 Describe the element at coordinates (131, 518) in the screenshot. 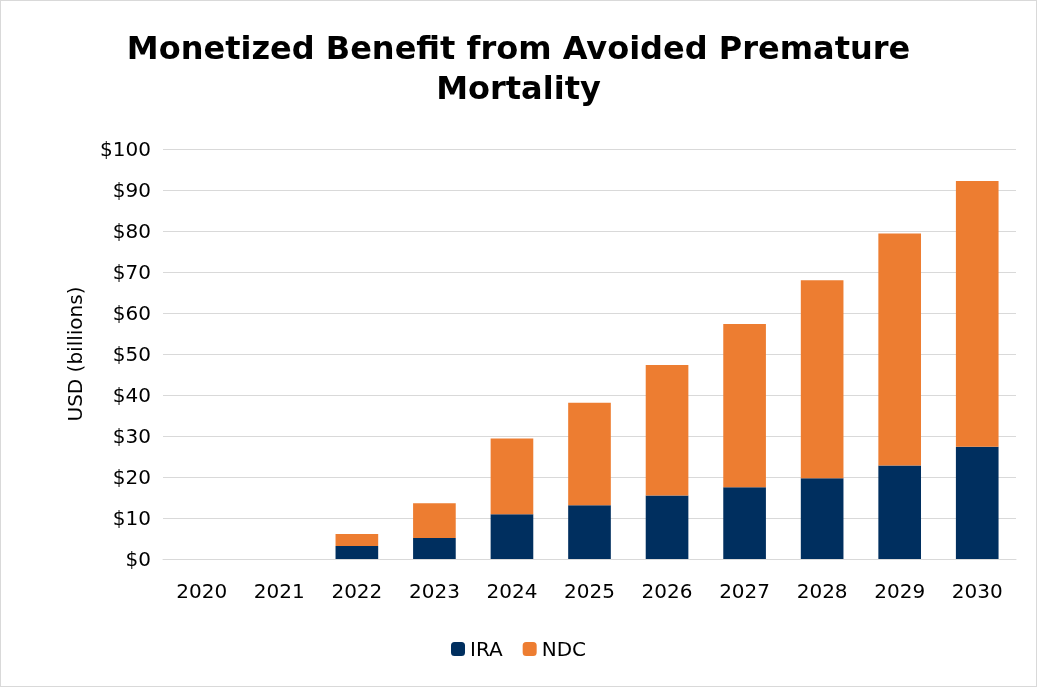

I see `y-tick-label: $10` at that location.